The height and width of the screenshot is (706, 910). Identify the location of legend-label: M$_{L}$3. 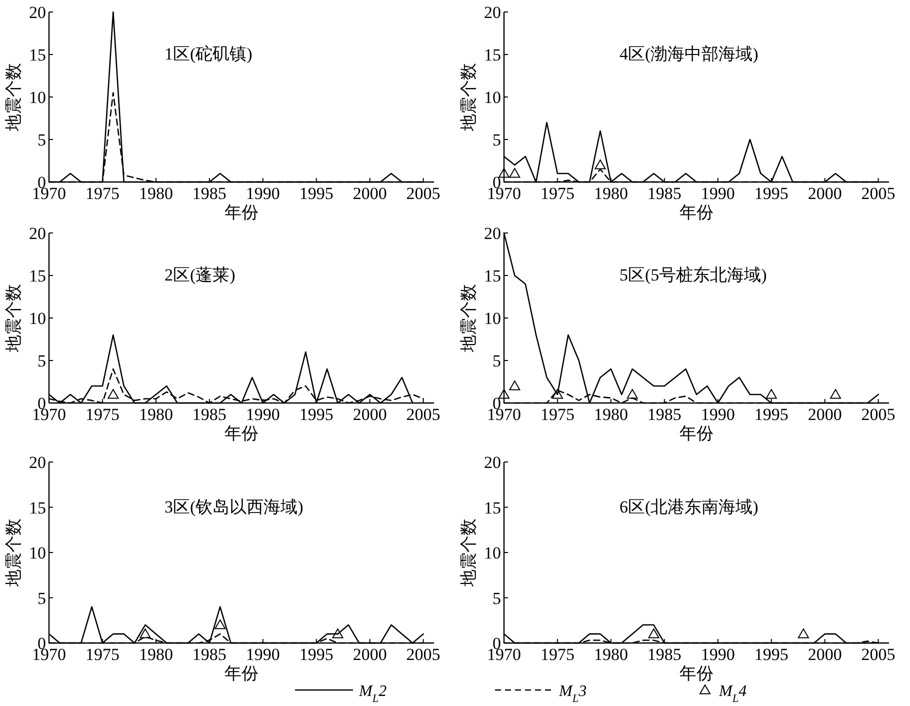
(572, 694).